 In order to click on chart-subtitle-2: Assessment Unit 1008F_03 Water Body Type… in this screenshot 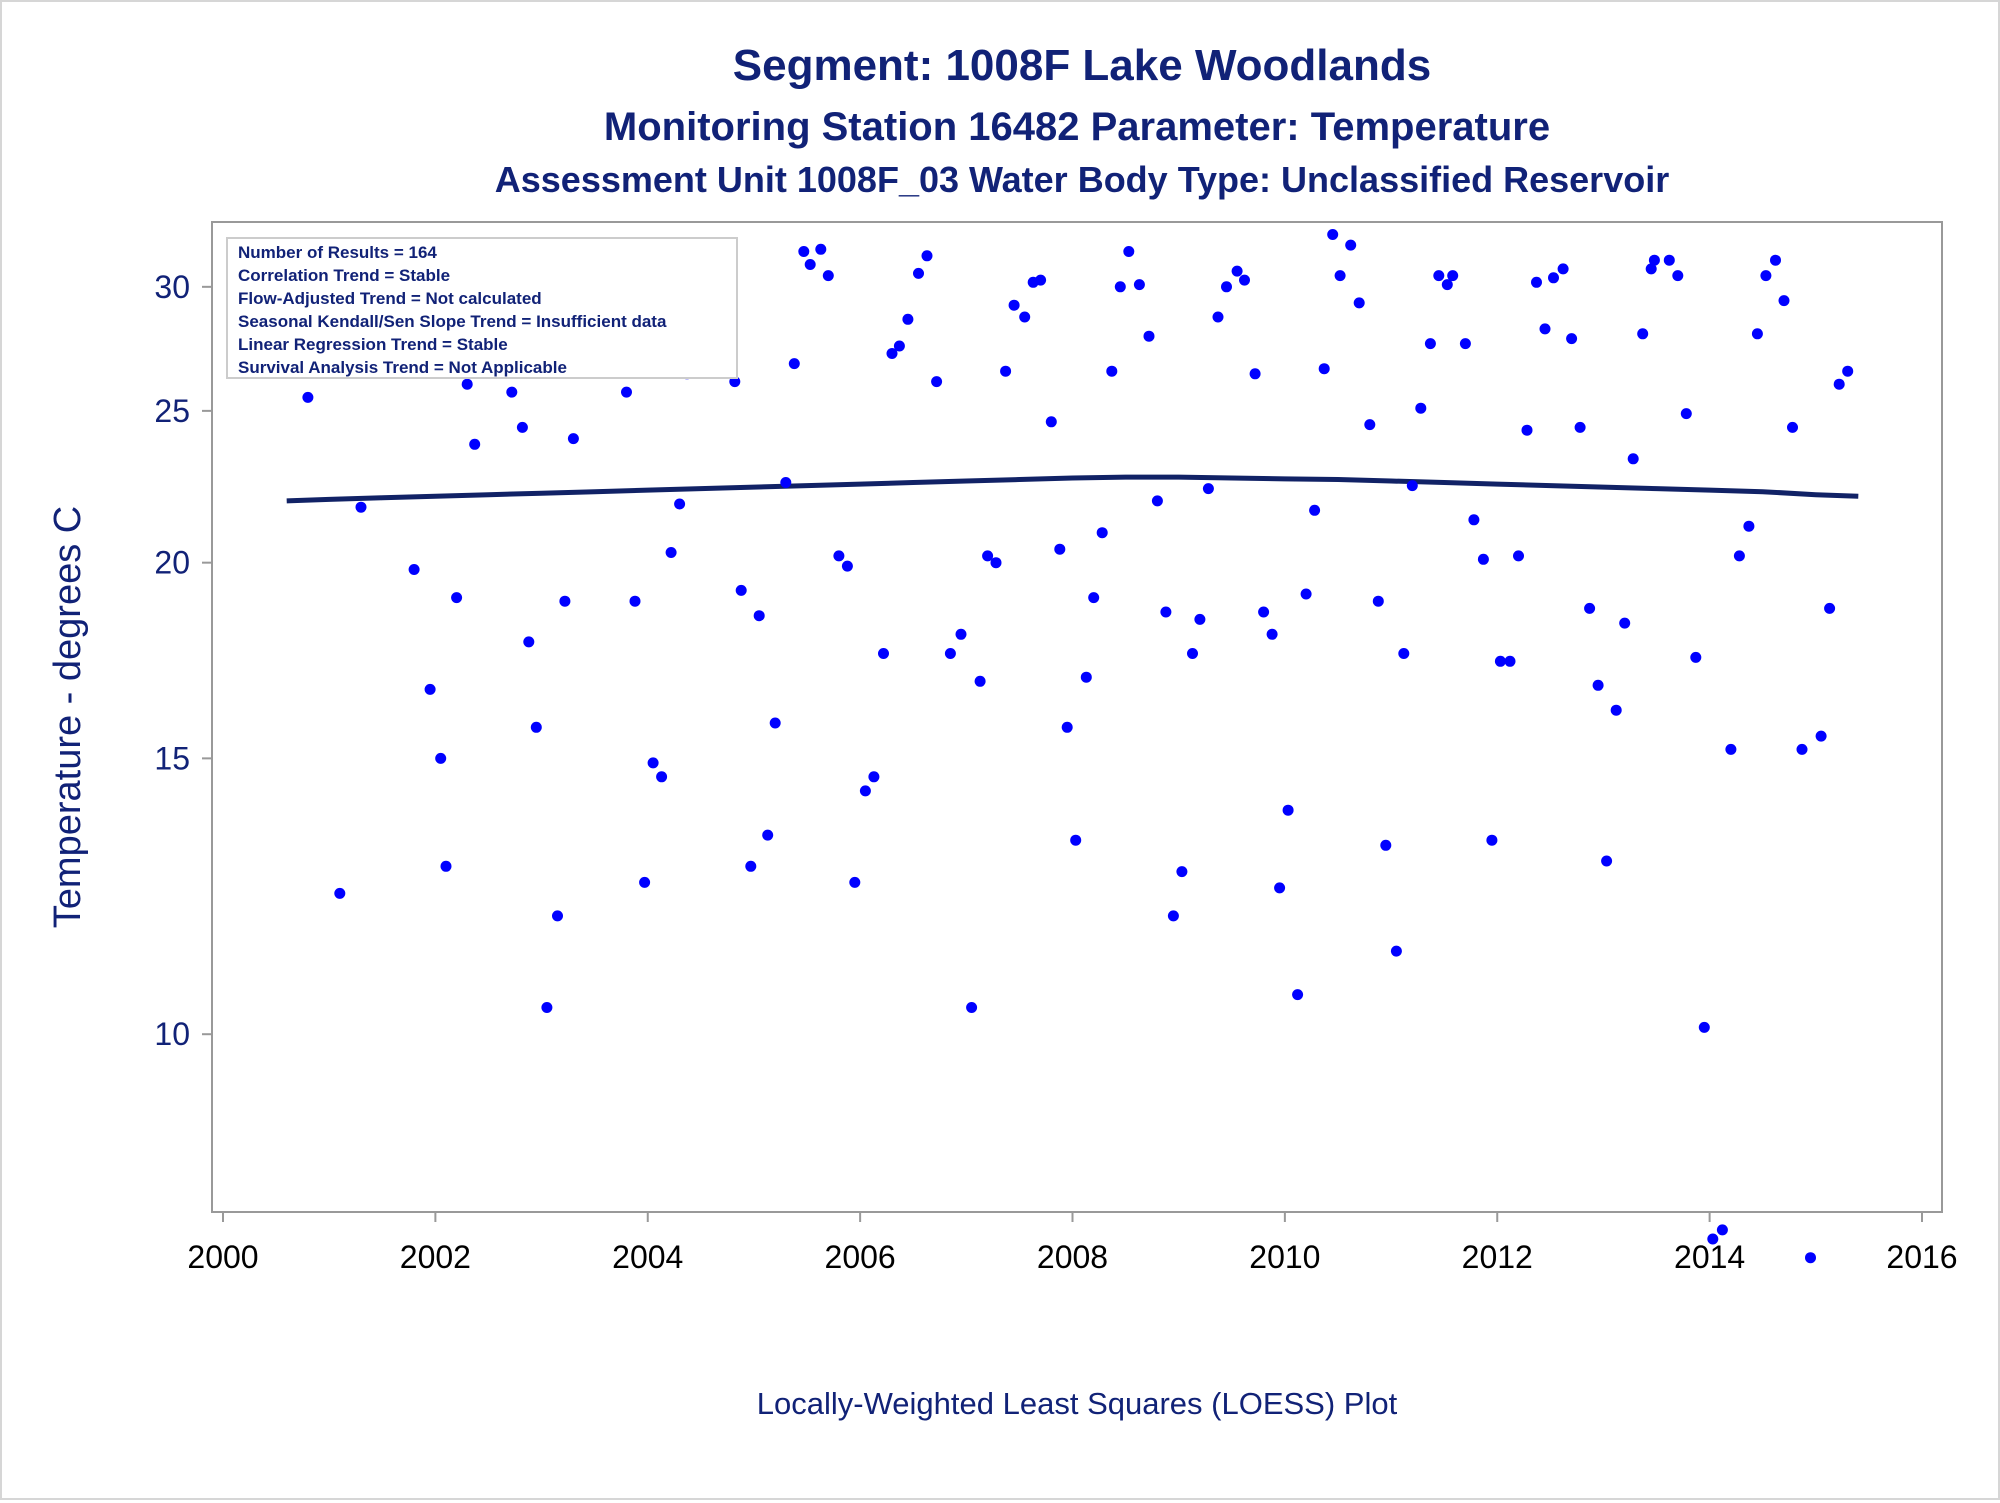, I will do `click(1082, 179)`.